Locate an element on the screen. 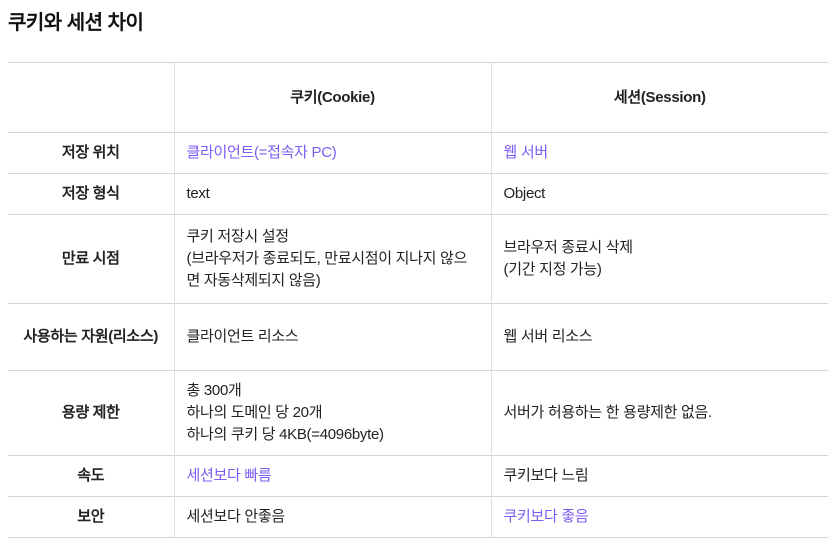 The width and height of the screenshot is (836, 549). table-row-storage-format: 저장 형식 text Object is located at coordinates (418, 194).